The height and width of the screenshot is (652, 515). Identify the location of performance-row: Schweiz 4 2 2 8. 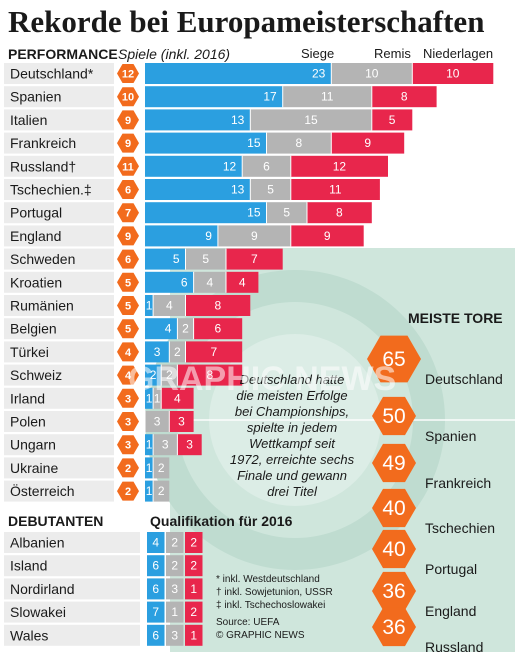
(126, 375).